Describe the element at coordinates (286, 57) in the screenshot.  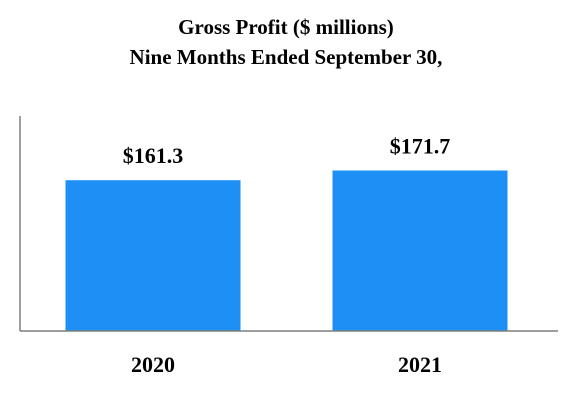
I see `chart-subtitle: Nine Months Ended September 30,` at that location.